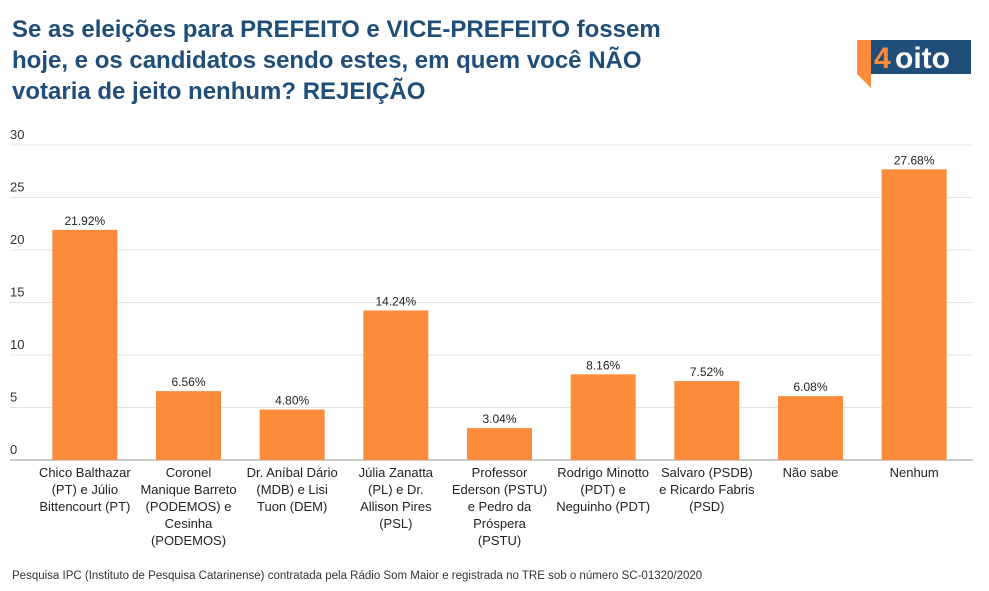 The height and width of the screenshot is (591, 989). What do you see at coordinates (84, 506) in the screenshot?
I see `category-label-line: Bittencourt (PT)` at bounding box center [84, 506].